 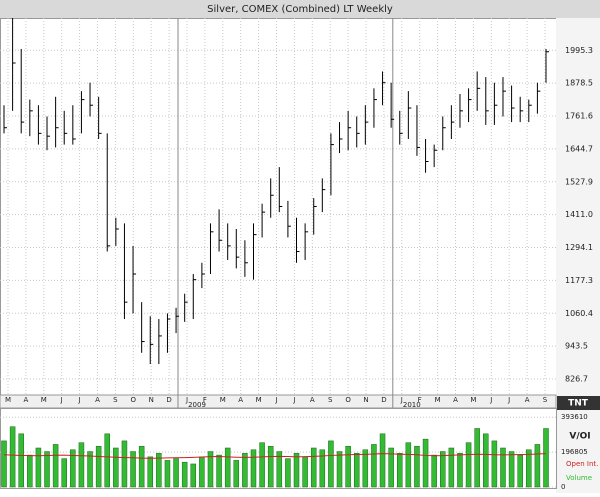 I want to click on logo-bg, so click(x=578, y=403).